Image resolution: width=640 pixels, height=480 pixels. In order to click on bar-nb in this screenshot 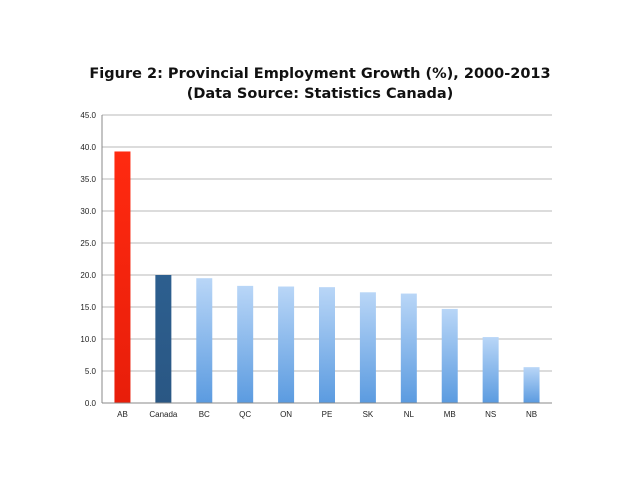, I will do `click(531, 385)`.